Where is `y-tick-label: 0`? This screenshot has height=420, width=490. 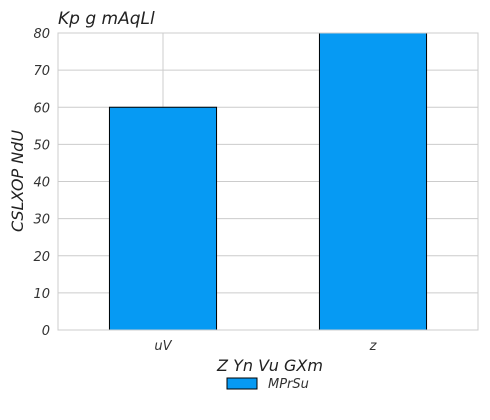 y-tick-label: 0 is located at coordinates (46, 331).